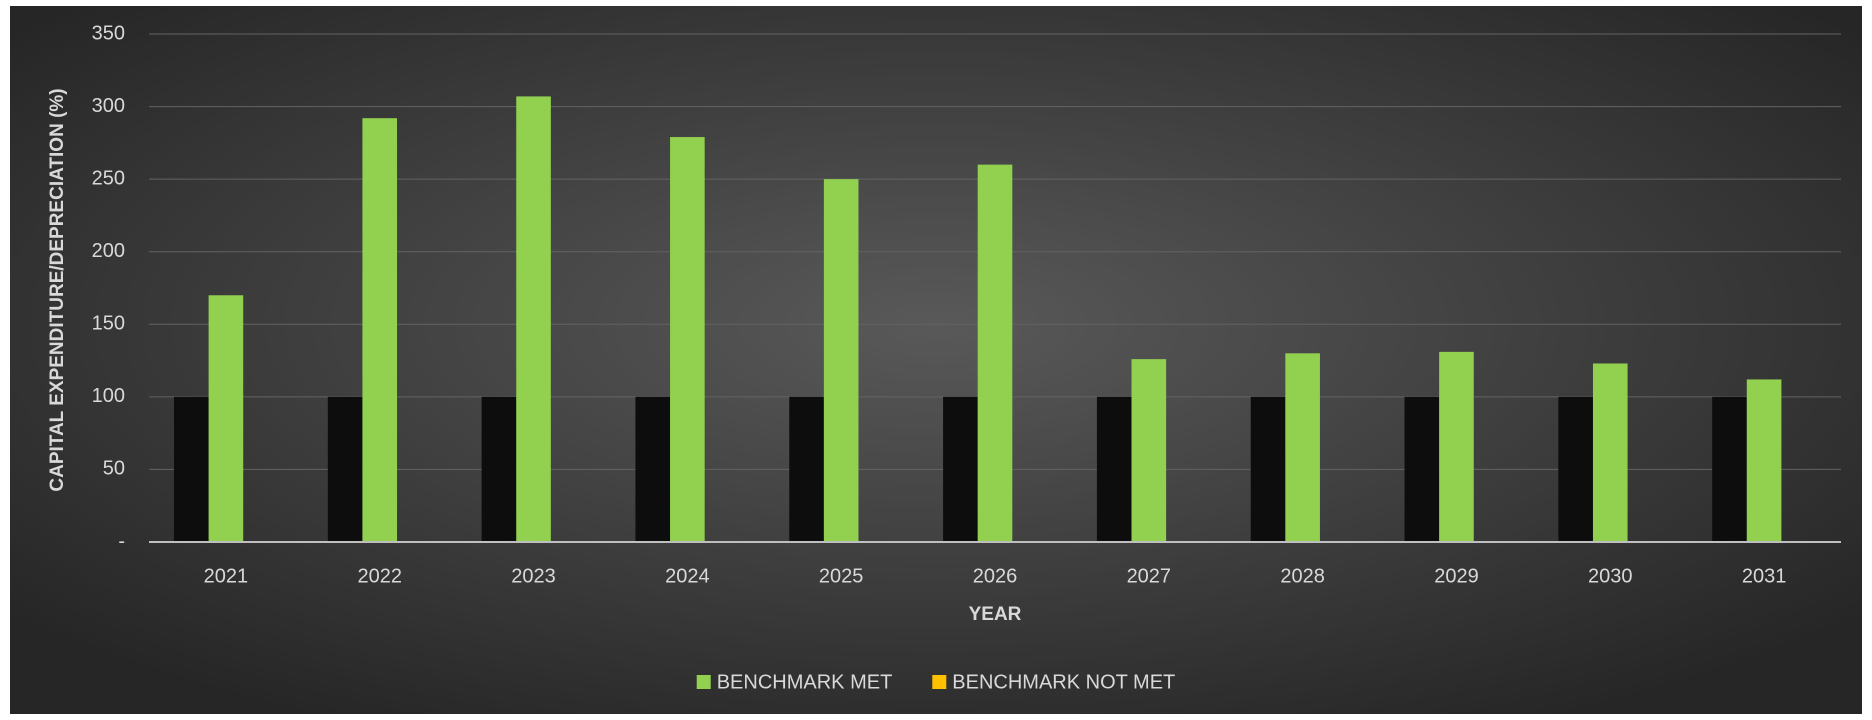 This screenshot has height=720, width=1872. Describe the element at coordinates (379, 576) in the screenshot. I see `x-tick-label: 2022` at that location.